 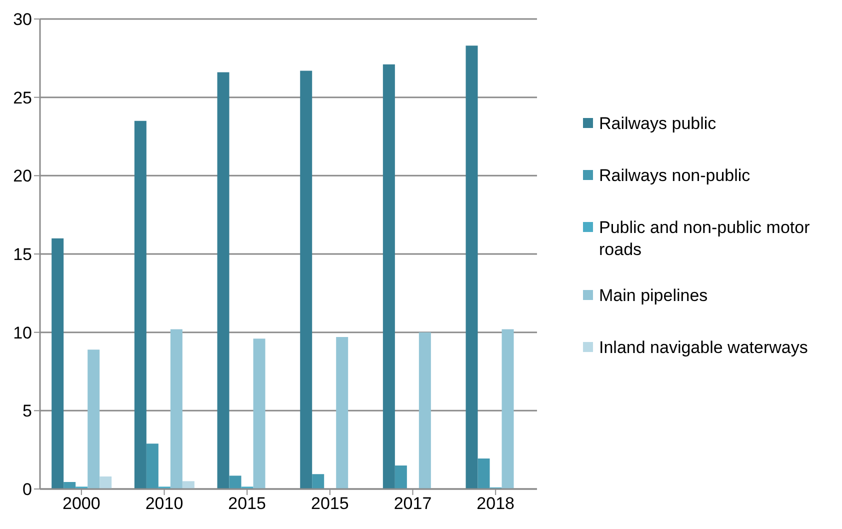 What do you see at coordinates (22, 254) in the screenshot?
I see `y-tick-label: 15` at bounding box center [22, 254].